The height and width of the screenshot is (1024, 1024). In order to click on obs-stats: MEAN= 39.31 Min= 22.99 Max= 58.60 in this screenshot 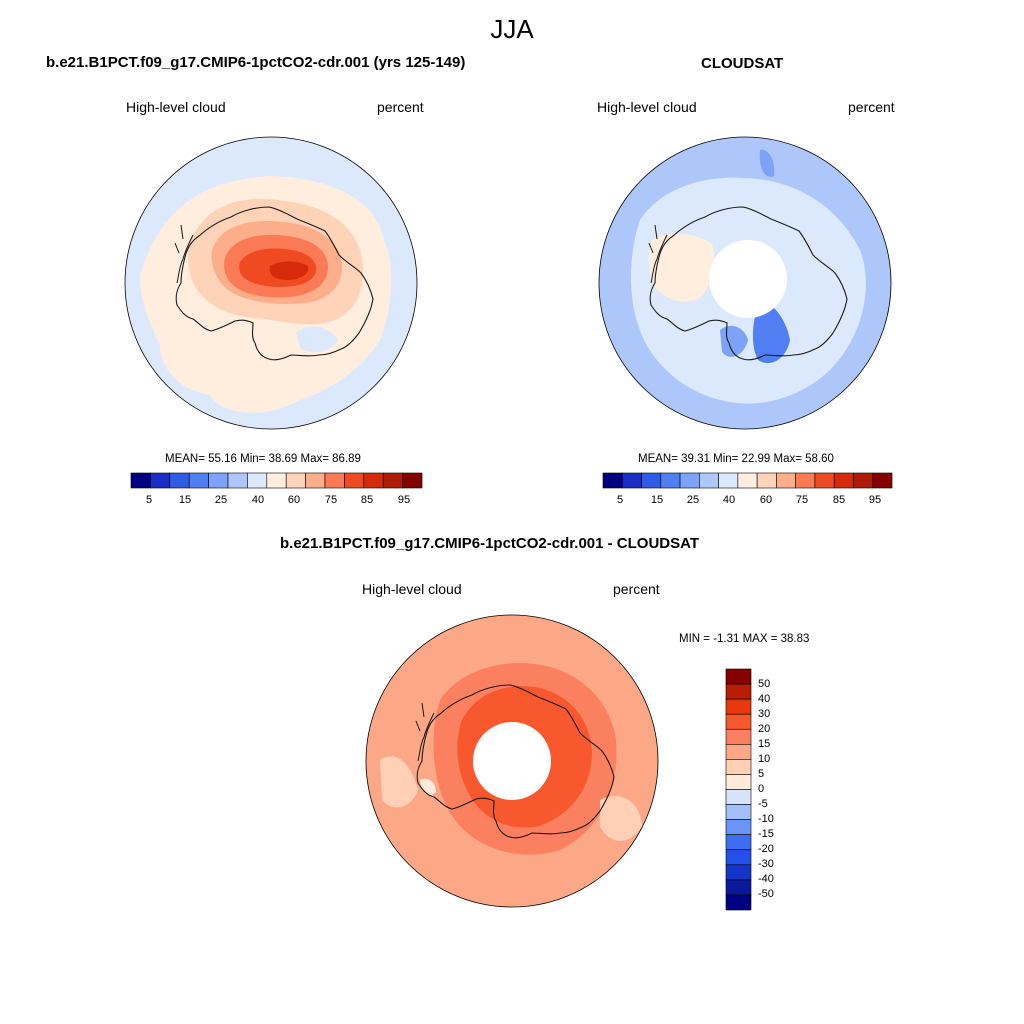, I will do `click(736, 459)`.